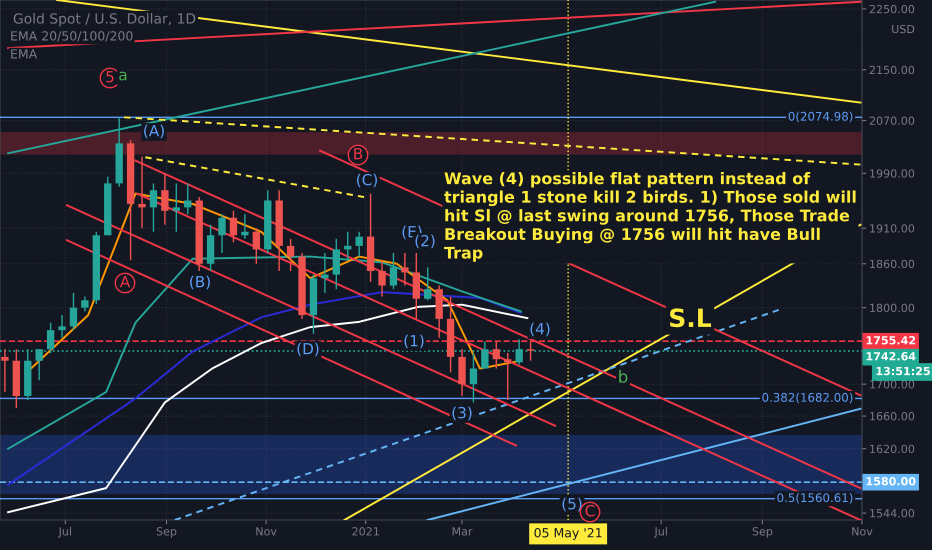 The height and width of the screenshot is (550, 932). I want to click on annotation: B, so click(358, 154).